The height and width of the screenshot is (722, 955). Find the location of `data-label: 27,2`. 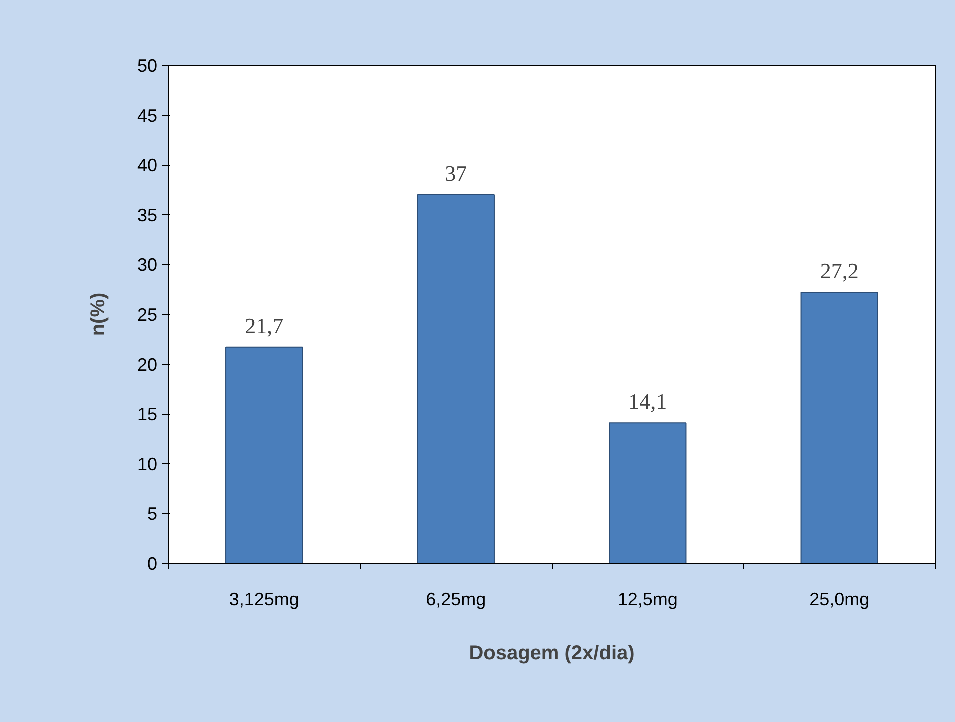

data-label: 27,2 is located at coordinates (839, 271).